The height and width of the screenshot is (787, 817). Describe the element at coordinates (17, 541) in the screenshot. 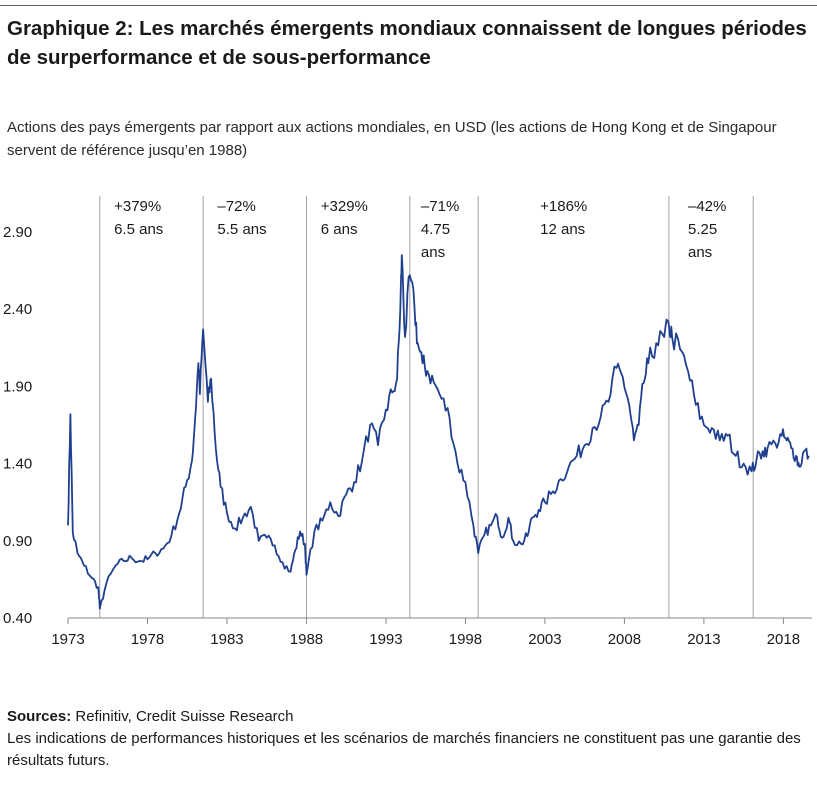

I see `y-tick-label: 0.90` at that location.